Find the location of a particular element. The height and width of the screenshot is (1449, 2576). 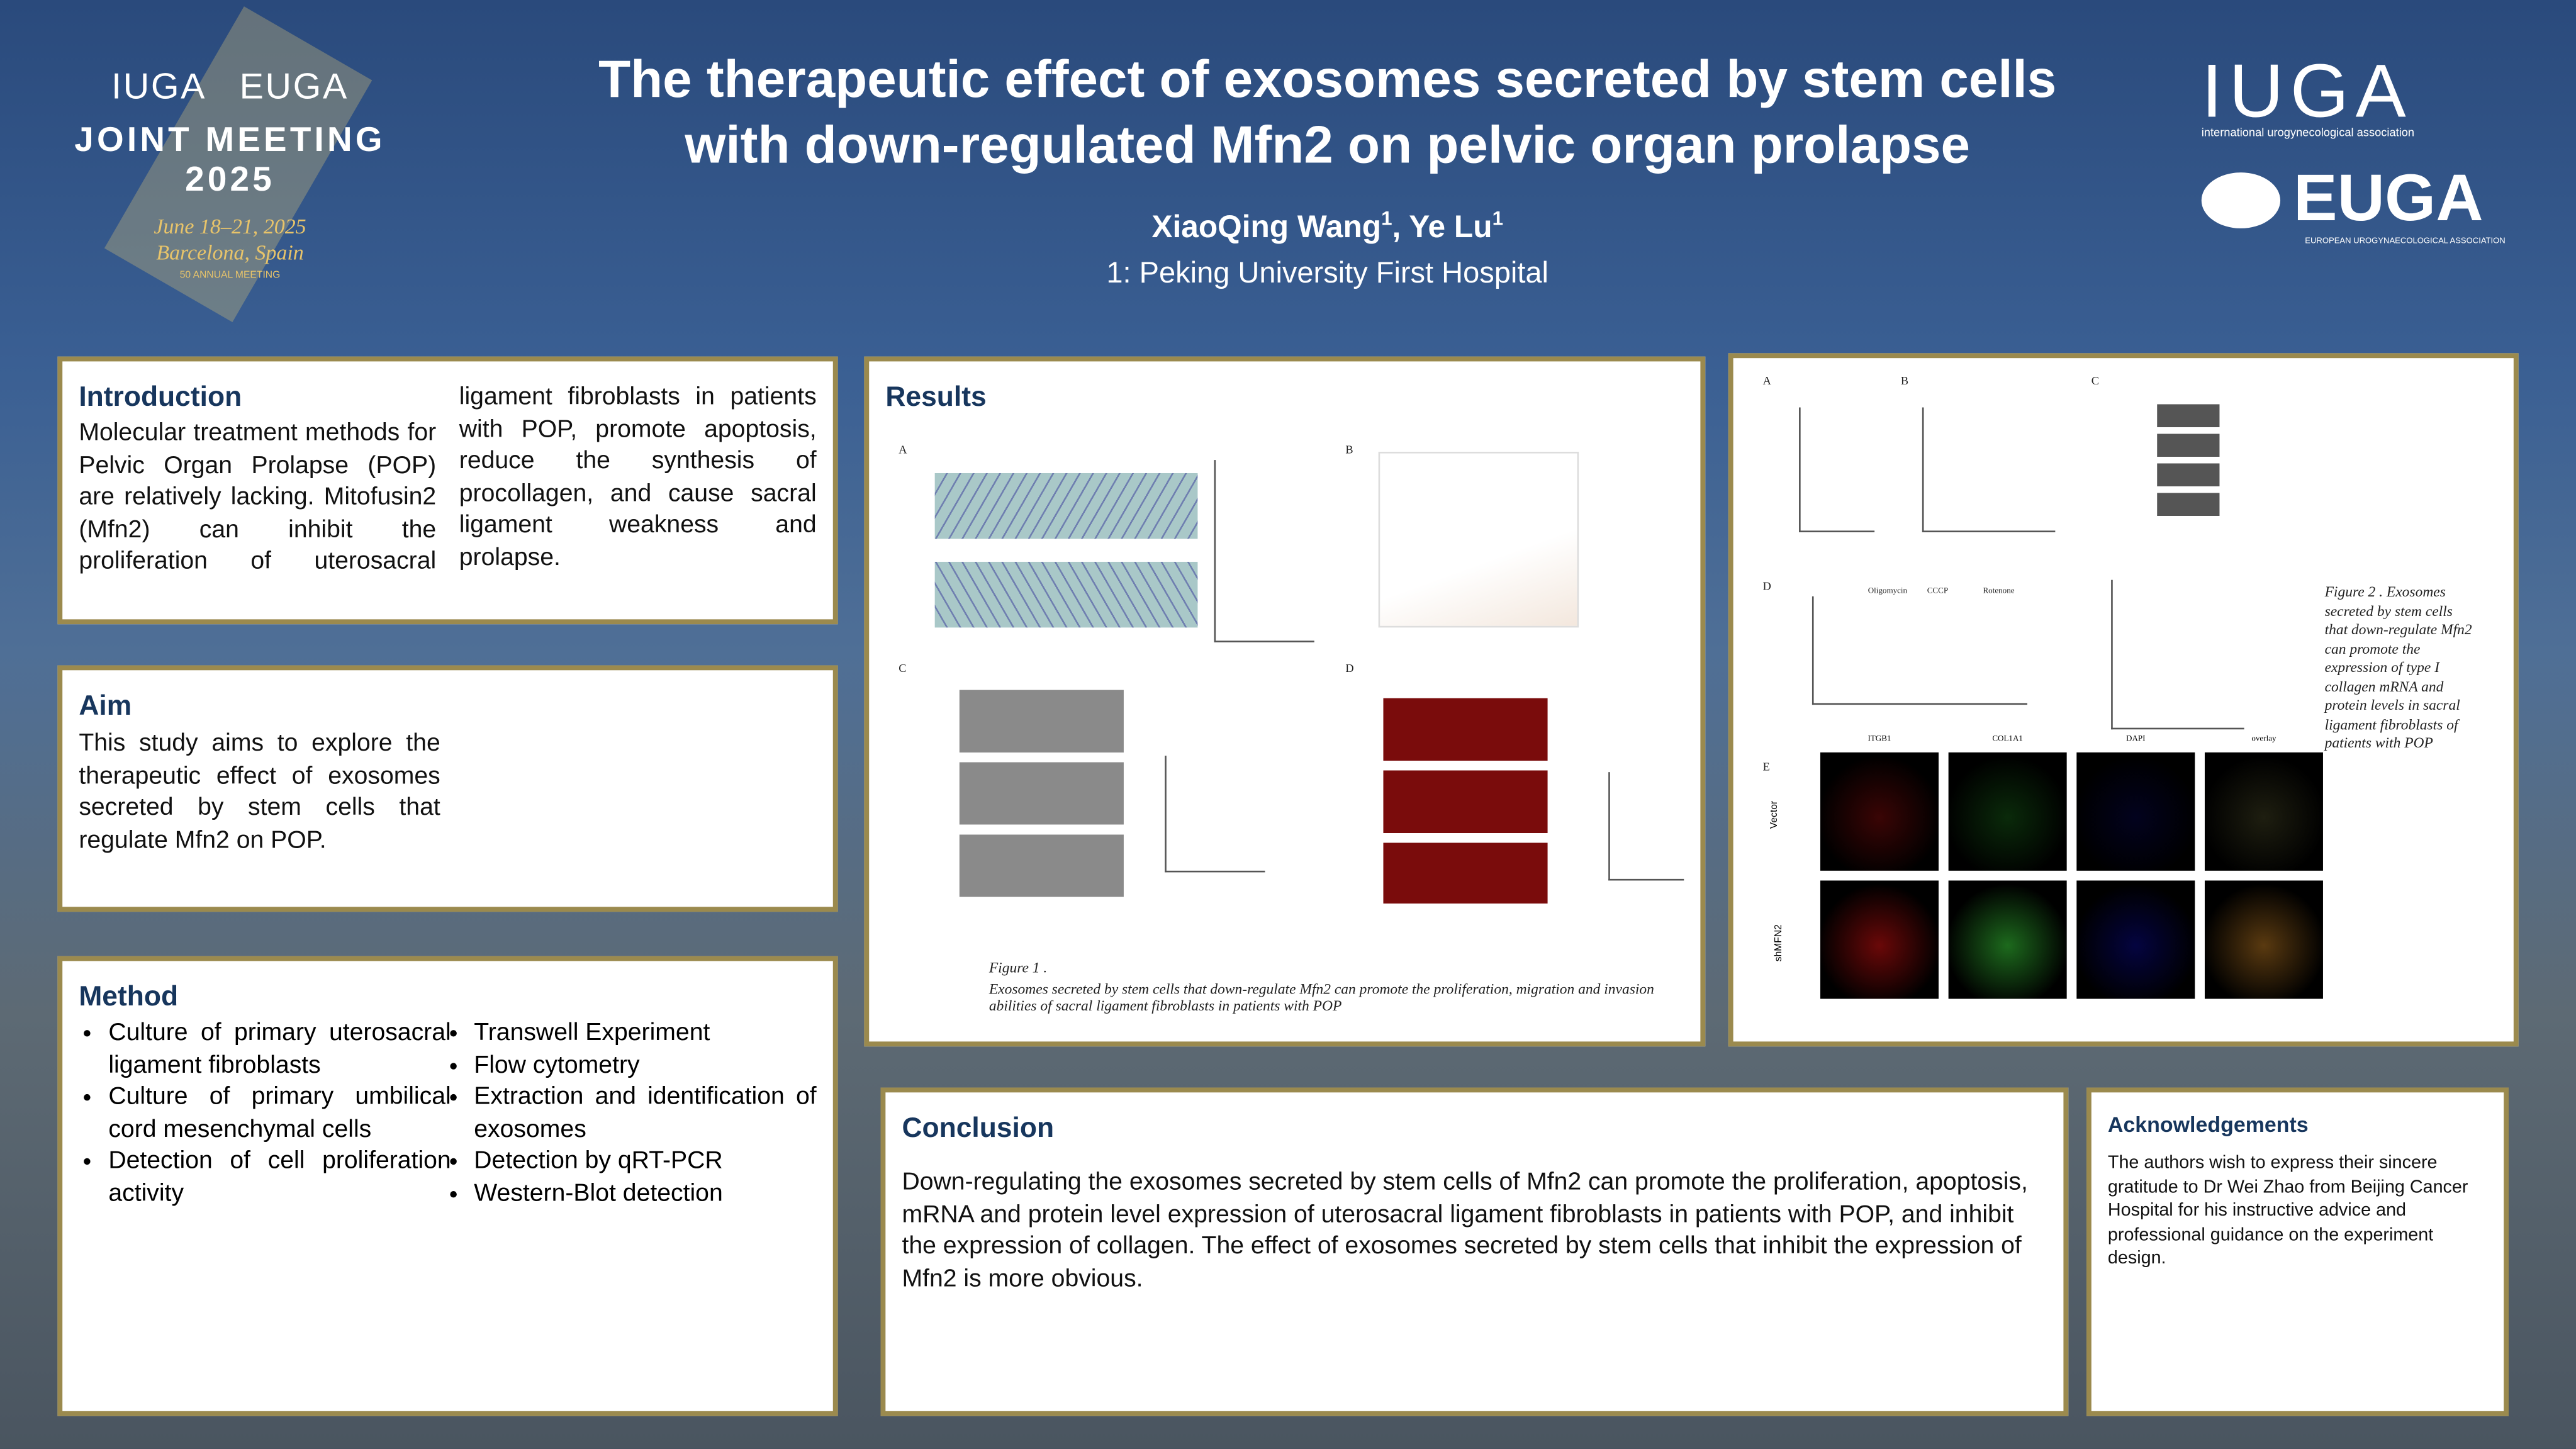

authors: XiaoQing Wang1, Ye Lu1 is located at coordinates (1327, 227).